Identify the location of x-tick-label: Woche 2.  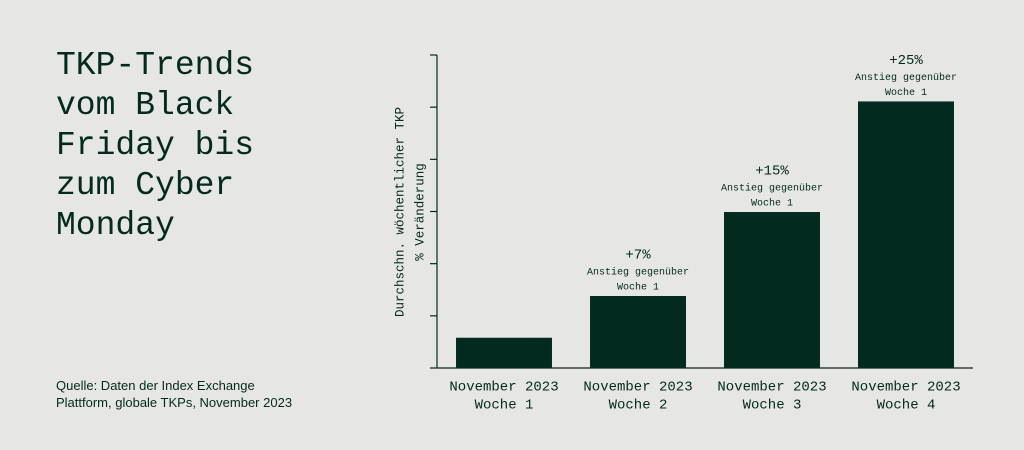
(638, 406).